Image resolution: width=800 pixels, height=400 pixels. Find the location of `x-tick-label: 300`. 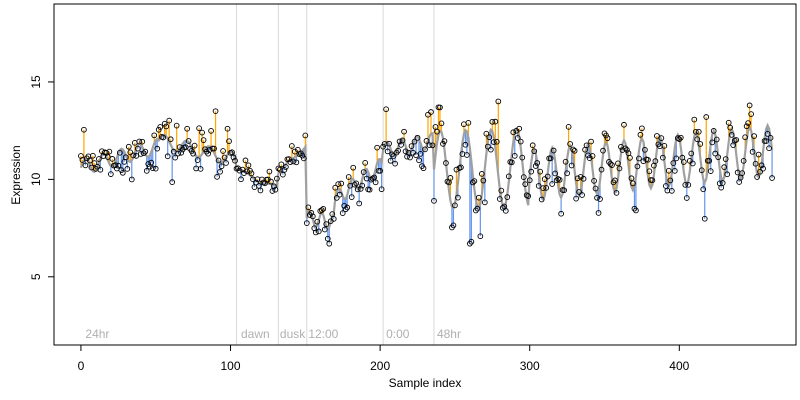

x-tick-label: 300 is located at coordinates (530, 366).